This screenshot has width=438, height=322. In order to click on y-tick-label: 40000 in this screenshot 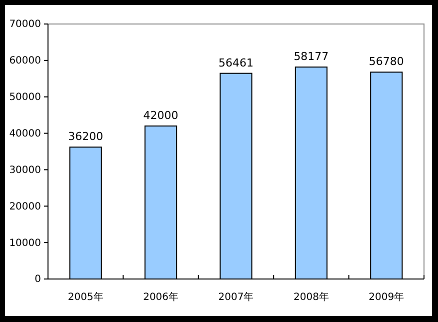, I will do `click(25, 134)`.